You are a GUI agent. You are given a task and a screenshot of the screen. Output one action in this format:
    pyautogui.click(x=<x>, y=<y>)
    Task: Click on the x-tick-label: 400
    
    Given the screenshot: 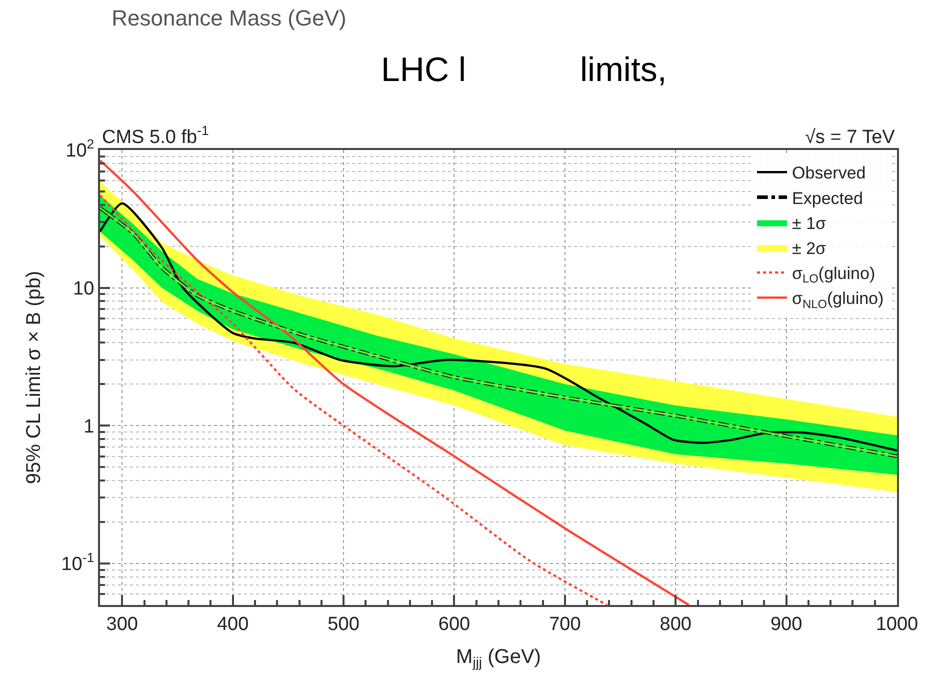 What is the action you would take?
    pyautogui.click(x=232, y=624)
    